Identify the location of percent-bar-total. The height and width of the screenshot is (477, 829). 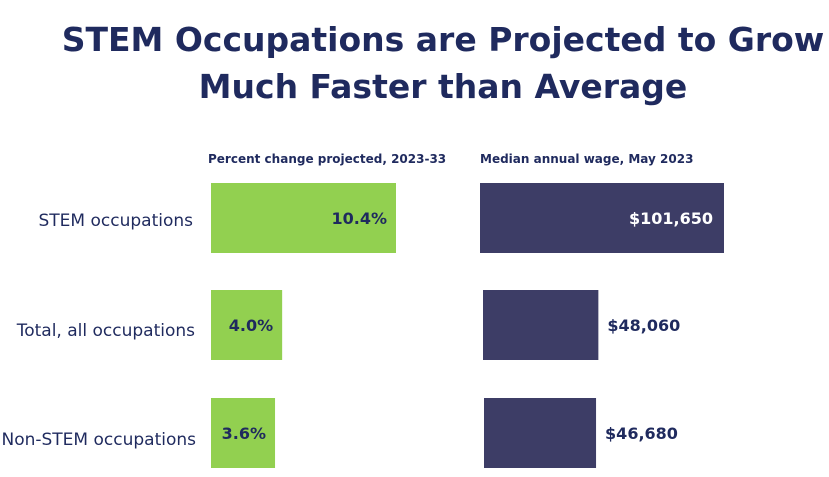
(247, 325).